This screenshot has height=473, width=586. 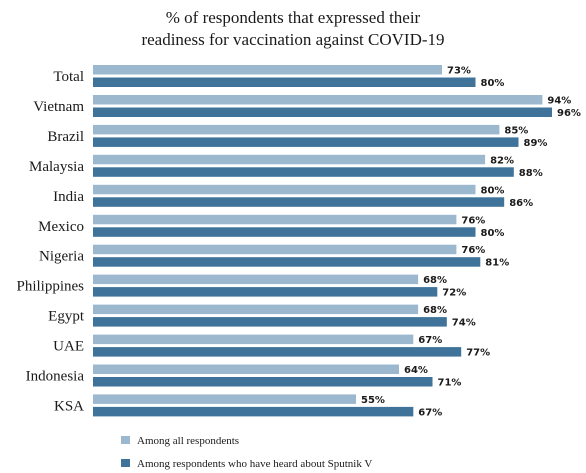 What do you see at coordinates (69, 406) in the screenshot?
I see `category-label-ksa: KSA` at bounding box center [69, 406].